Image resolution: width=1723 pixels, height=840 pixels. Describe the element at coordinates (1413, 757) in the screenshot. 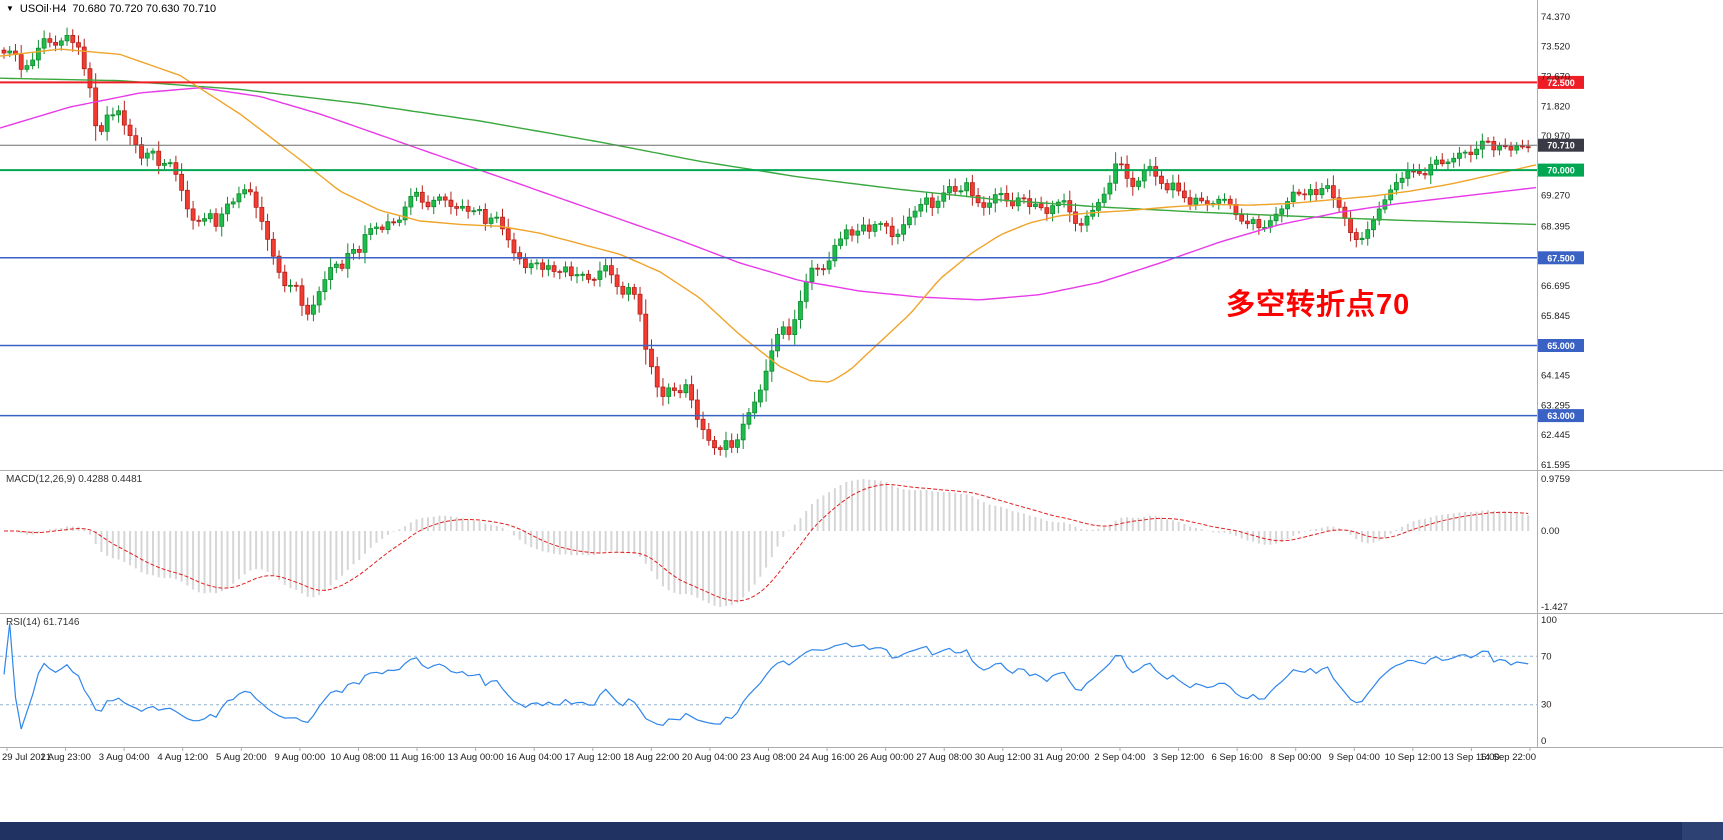

I see `time-tick-label: 10 Sep 12:00` at that location.